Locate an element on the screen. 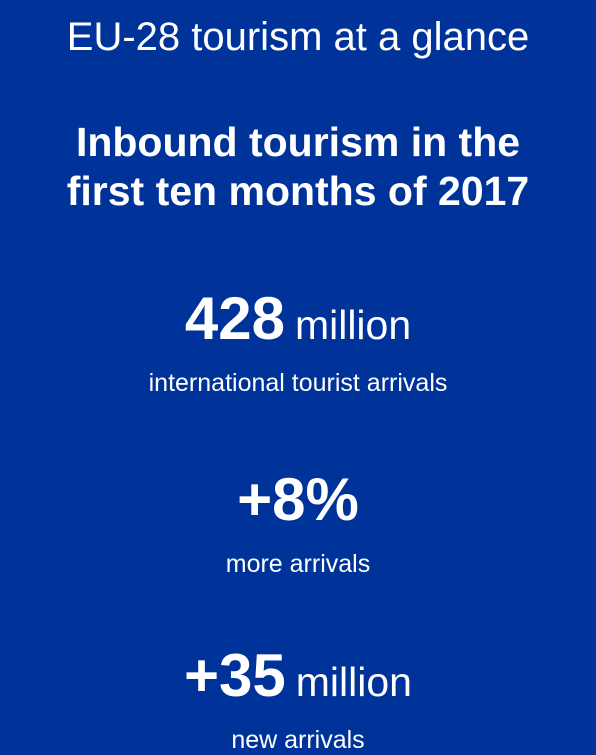  stat-value-line: +35 million is located at coordinates (298, 684).